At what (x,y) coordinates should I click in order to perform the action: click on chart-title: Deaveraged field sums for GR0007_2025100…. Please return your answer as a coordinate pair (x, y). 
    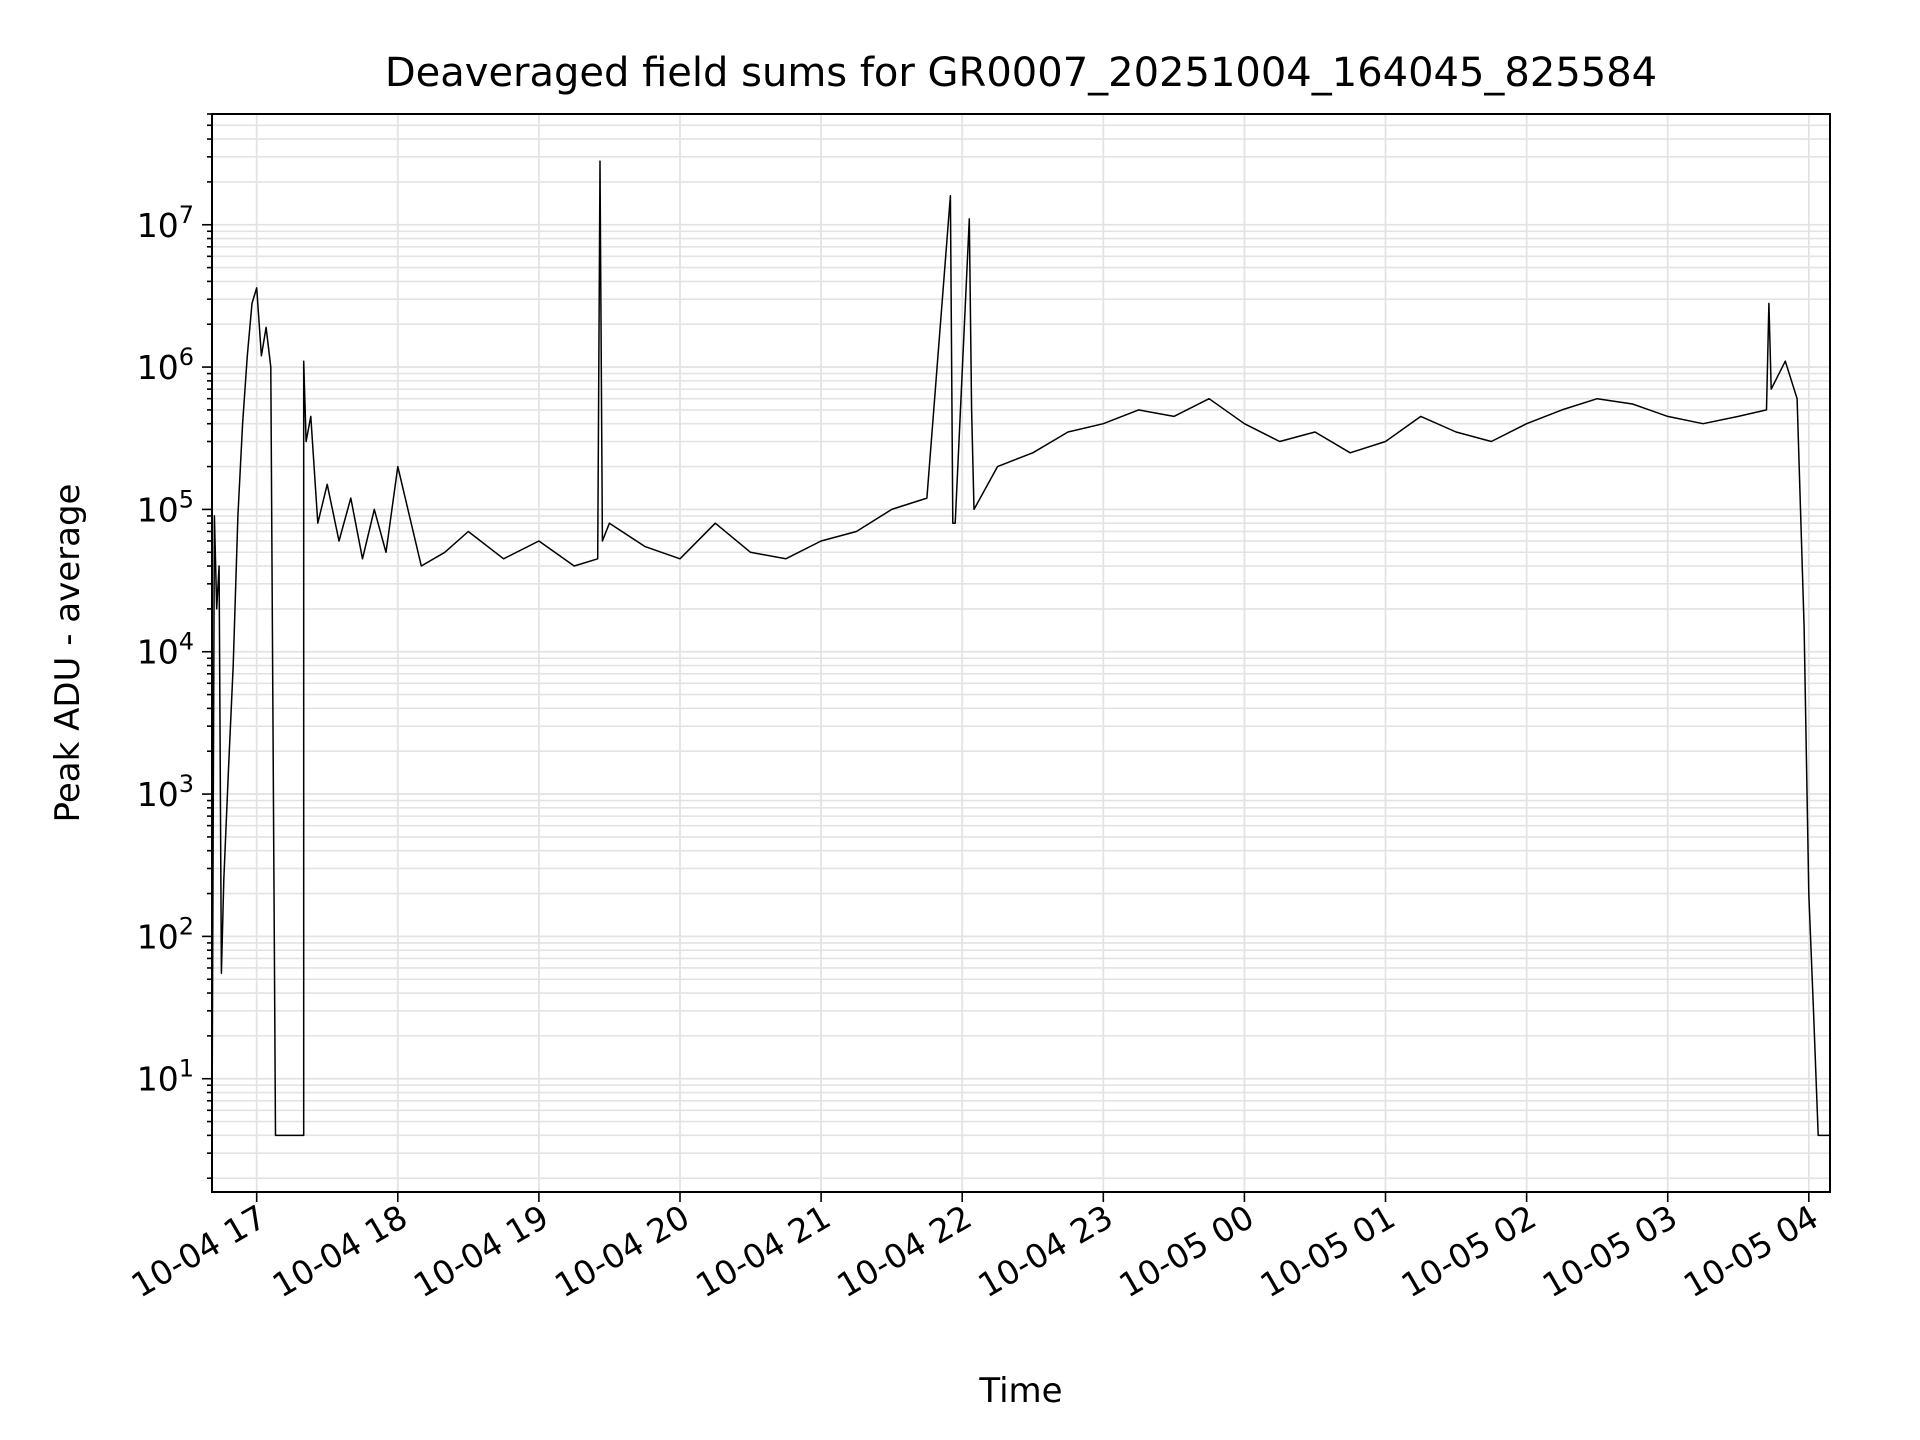
    Looking at the image, I should click on (1021, 73).